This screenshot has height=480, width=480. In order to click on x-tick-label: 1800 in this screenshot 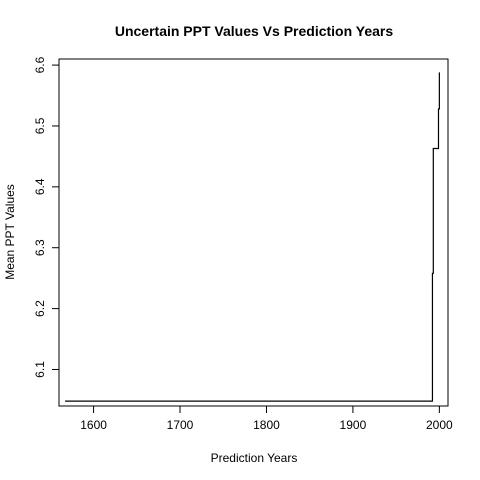, I will do `click(266, 425)`.